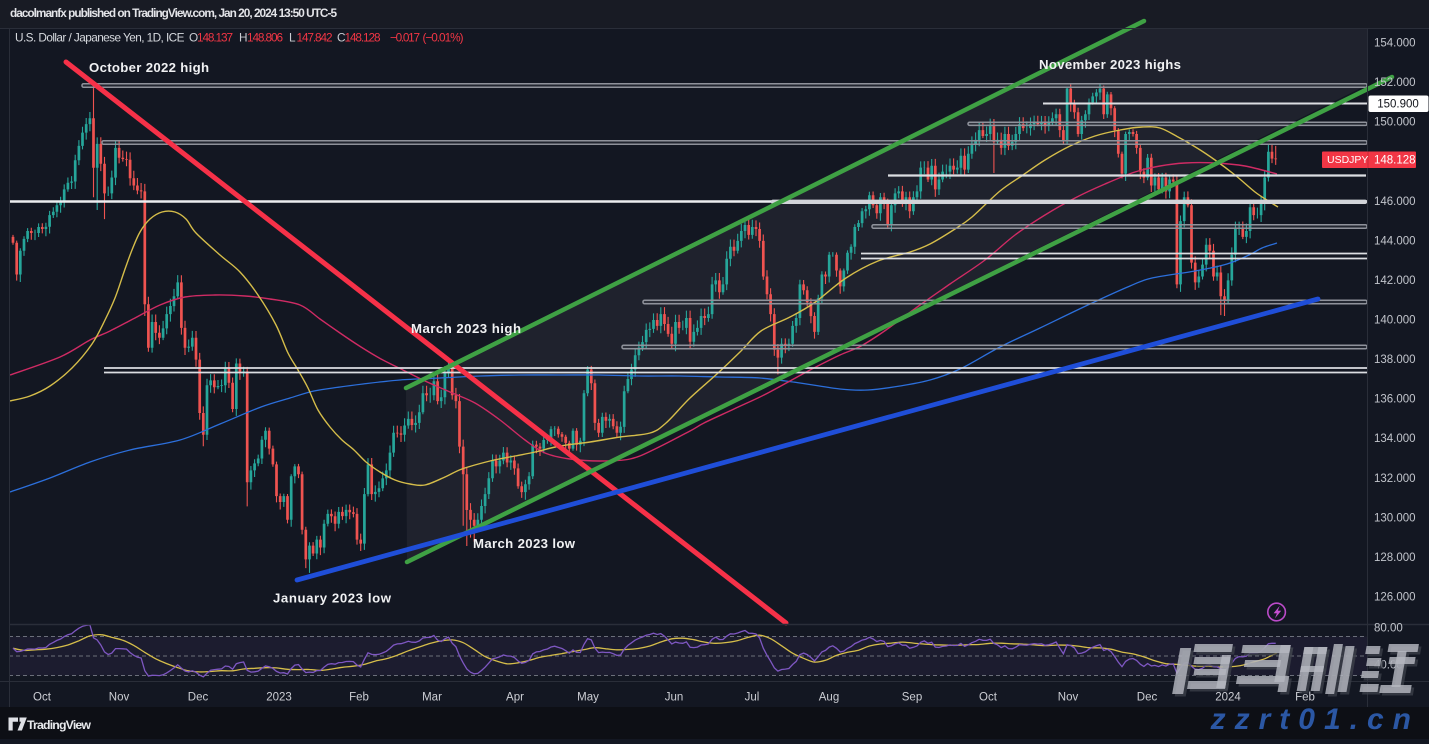  Describe the element at coordinates (1395, 241) in the screenshot. I see `svg-text: 144.000` at that location.